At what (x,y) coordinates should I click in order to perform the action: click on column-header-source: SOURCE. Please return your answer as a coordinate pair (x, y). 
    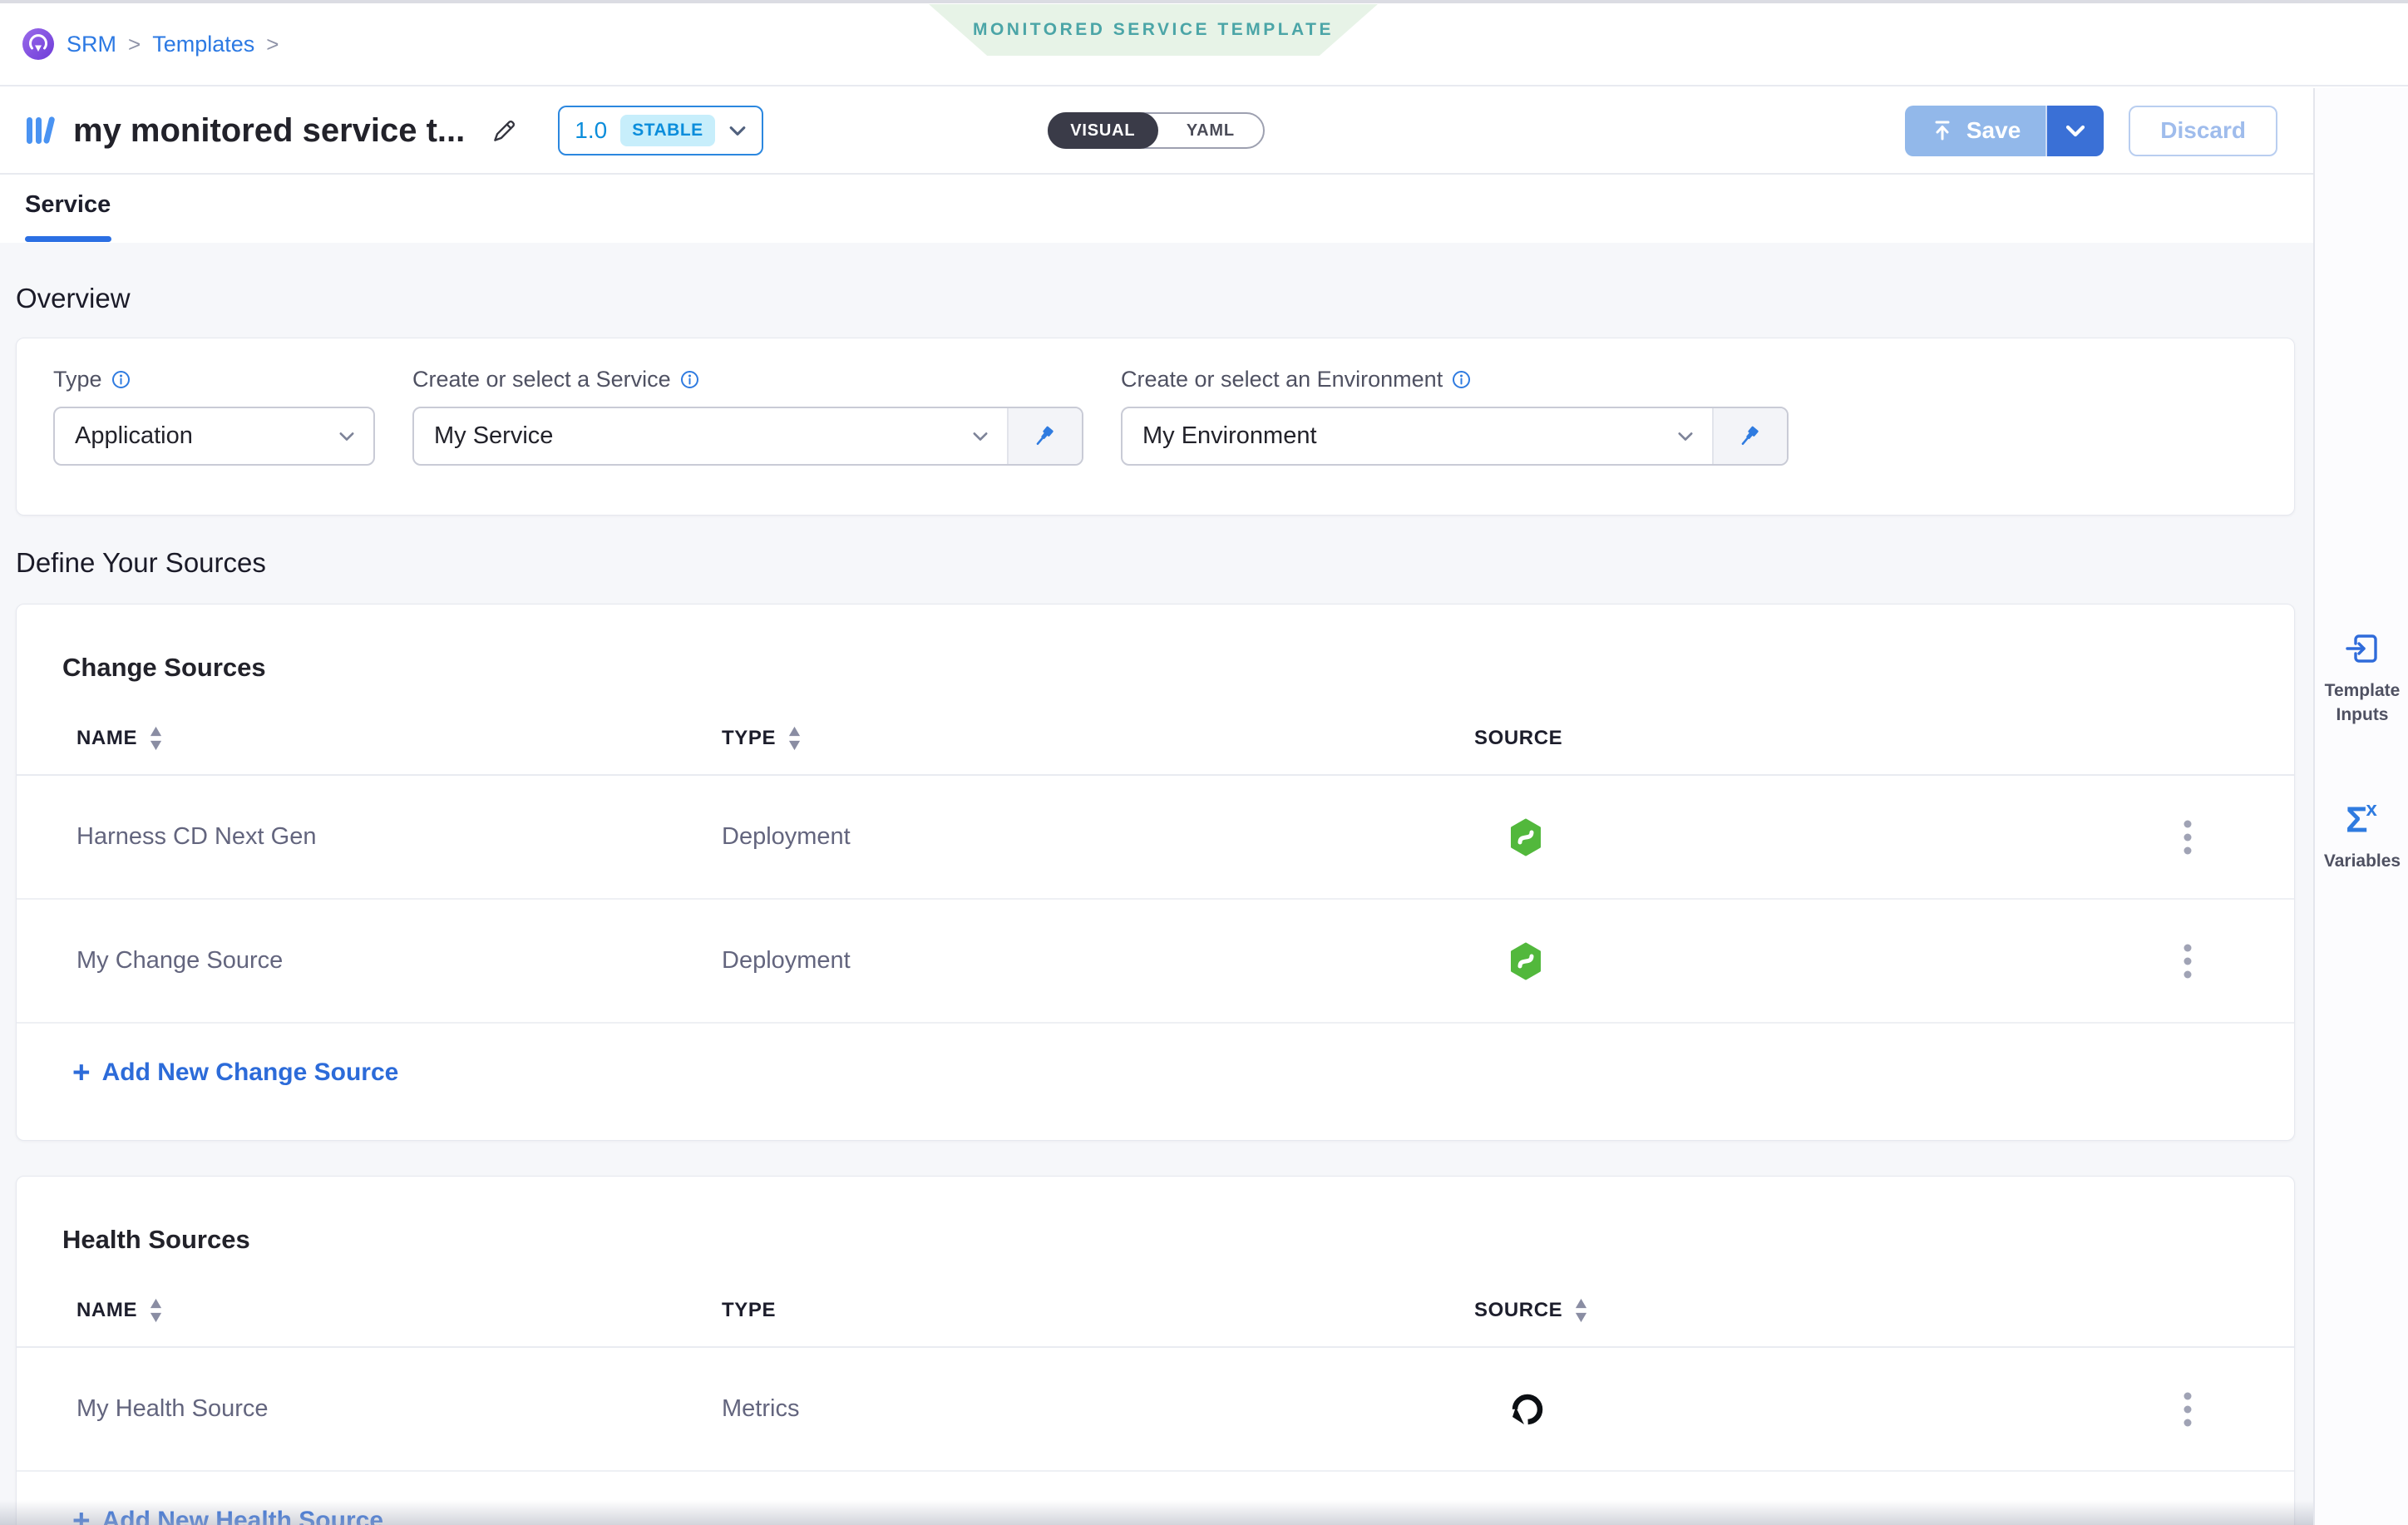
    Looking at the image, I should click on (1818, 1310).